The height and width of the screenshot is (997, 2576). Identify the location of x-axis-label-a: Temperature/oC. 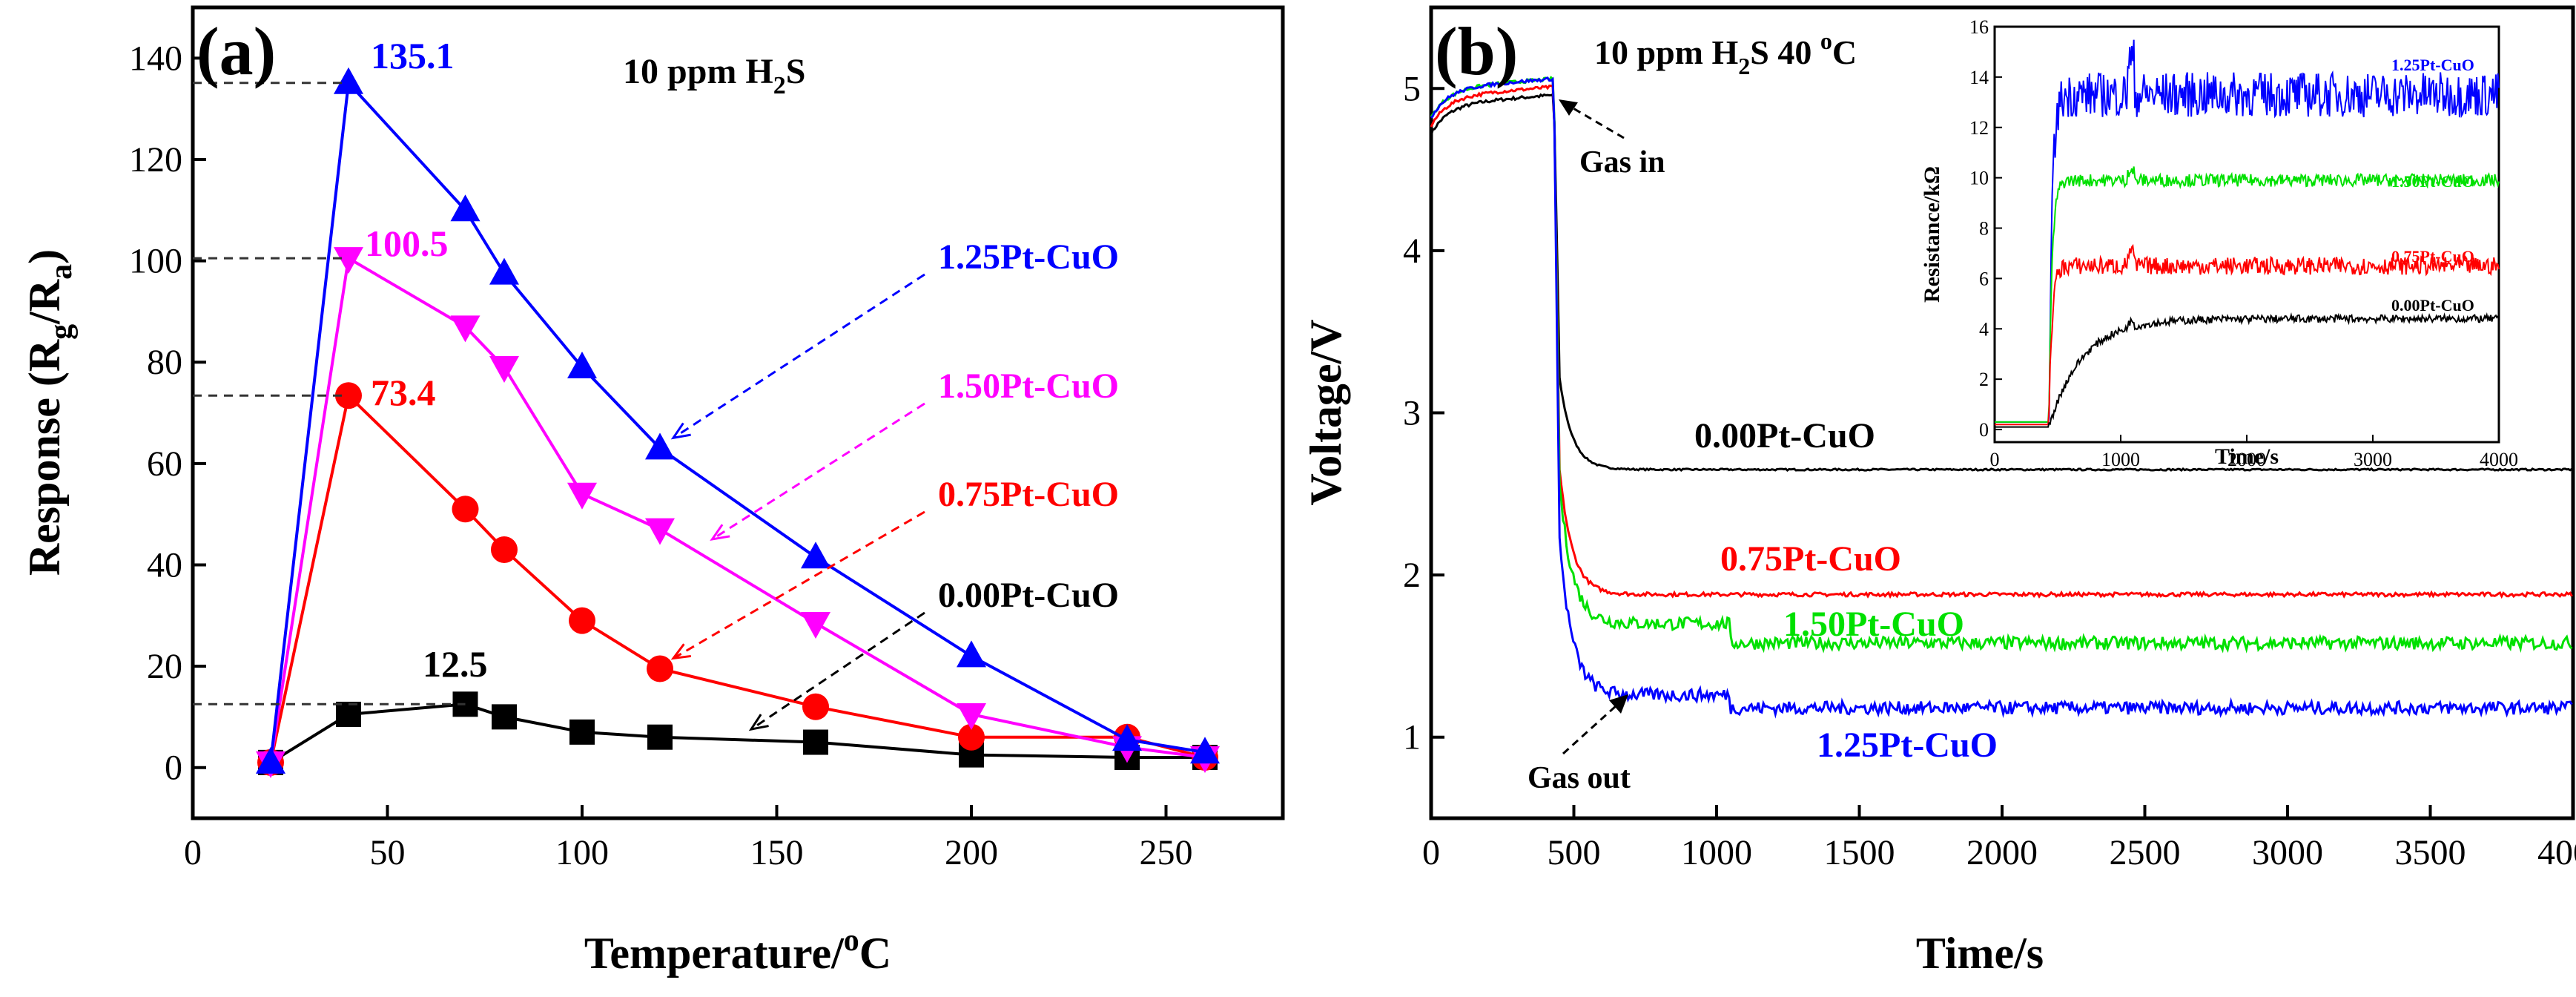
(737, 951).